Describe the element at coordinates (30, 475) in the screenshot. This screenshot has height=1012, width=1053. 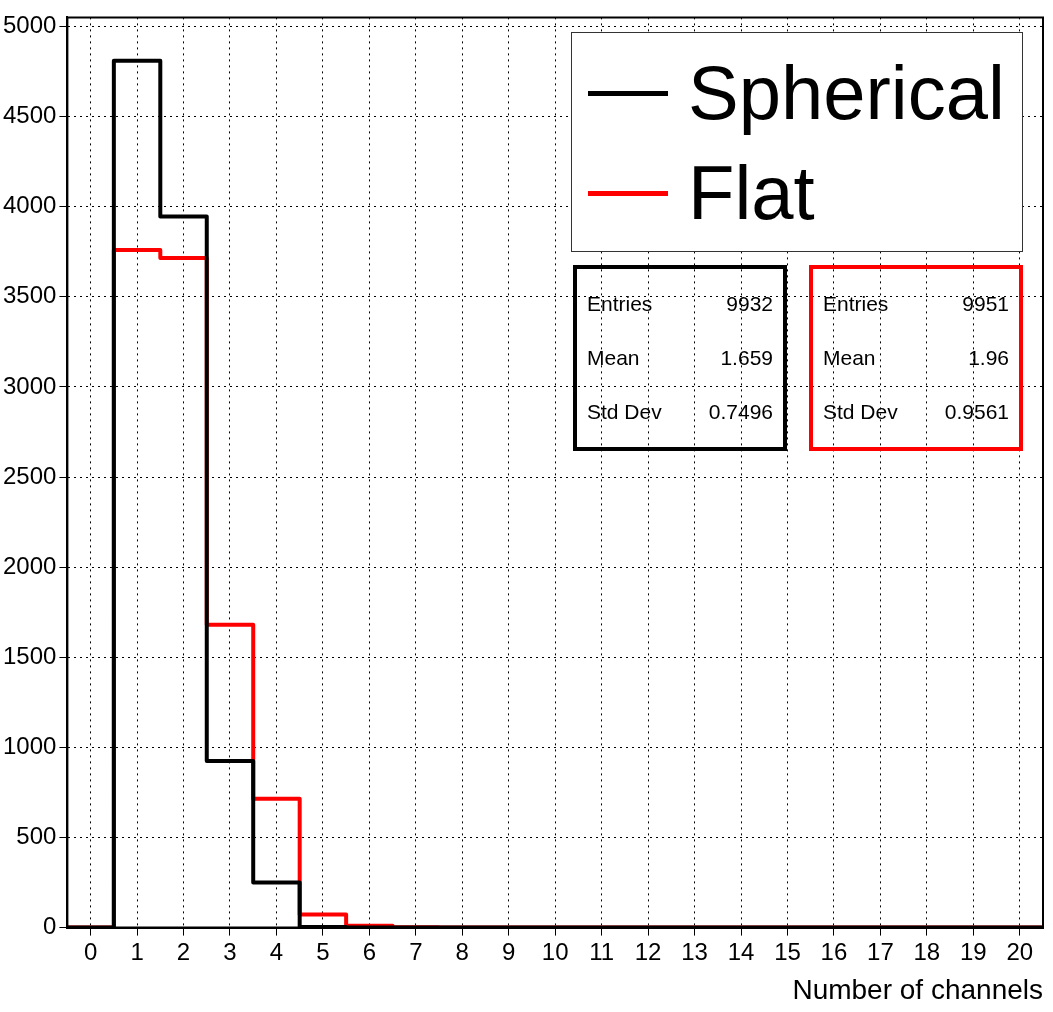
I see `y-tick-label: 2500` at that location.